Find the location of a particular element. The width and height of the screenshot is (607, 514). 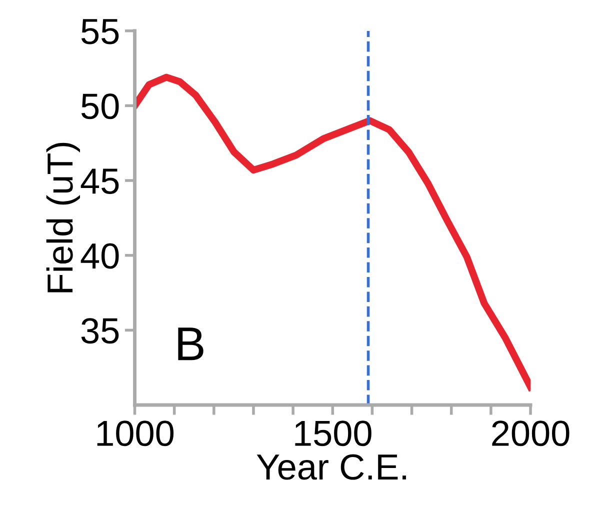

x-tick-label: 1000 is located at coordinates (135, 433).